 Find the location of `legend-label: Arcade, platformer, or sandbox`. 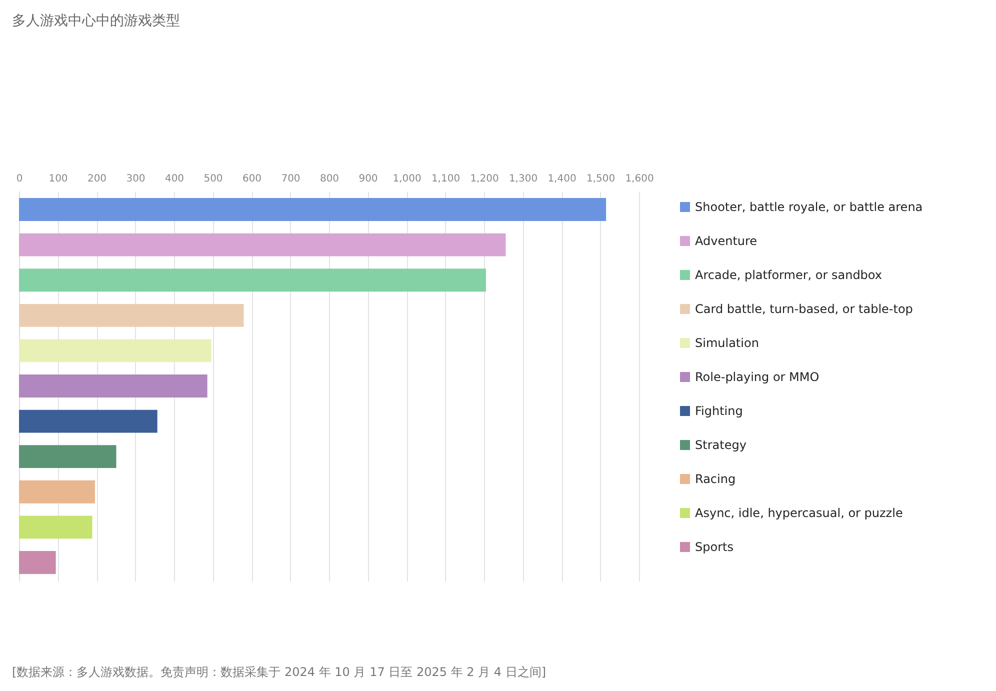

legend-label: Arcade, platformer, or sandbox is located at coordinates (788, 275).